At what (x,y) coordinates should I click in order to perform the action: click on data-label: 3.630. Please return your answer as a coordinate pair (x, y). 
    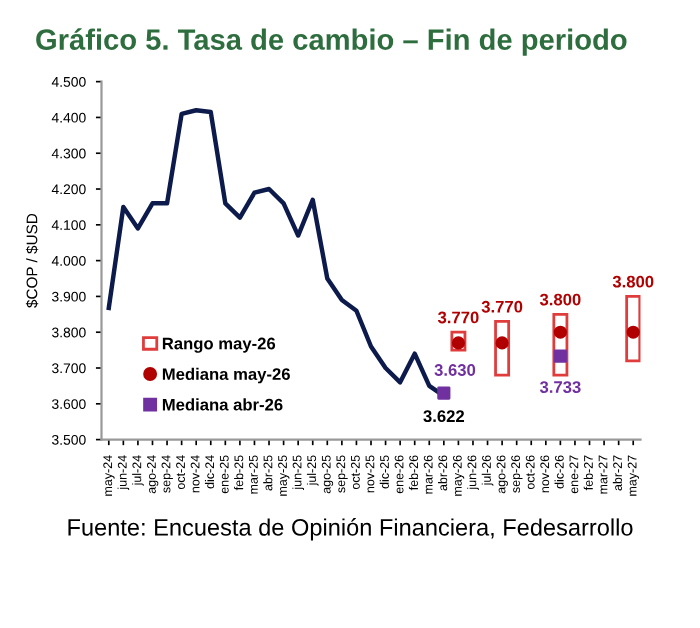
    Looking at the image, I should click on (455, 370).